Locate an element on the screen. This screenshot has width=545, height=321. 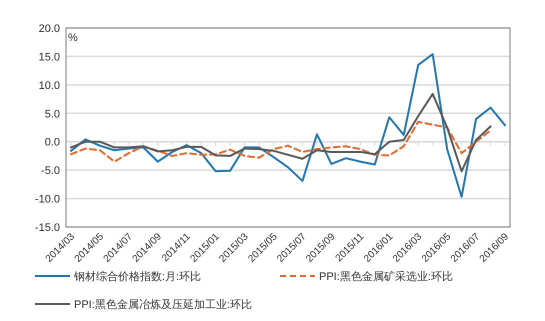
y-tick-label: 10.0 is located at coordinates (49, 86).